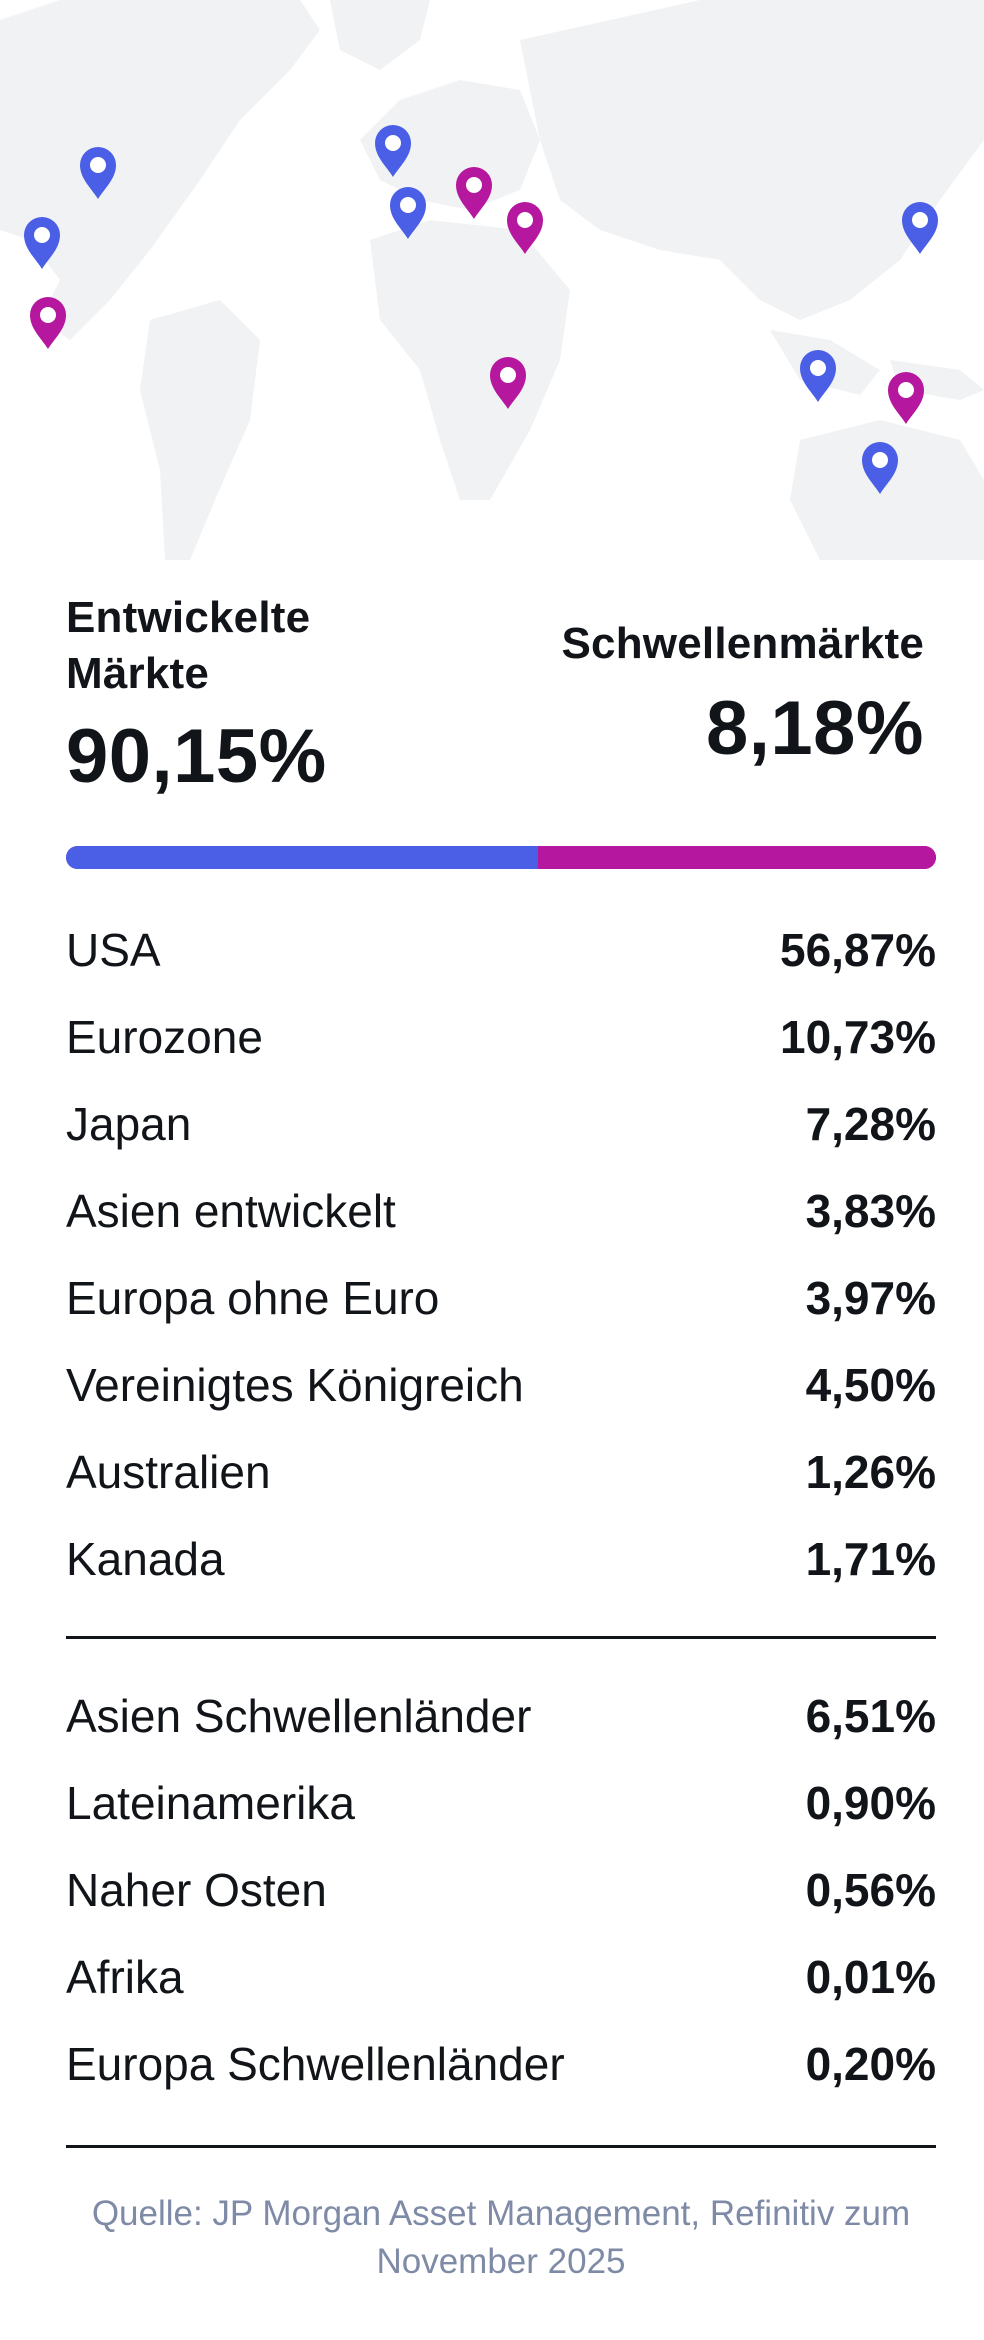 This screenshot has width=984, height=2340. What do you see at coordinates (870, 1715) in the screenshot?
I see `region-value: 6,51%` at bounding box center [870, 1715].